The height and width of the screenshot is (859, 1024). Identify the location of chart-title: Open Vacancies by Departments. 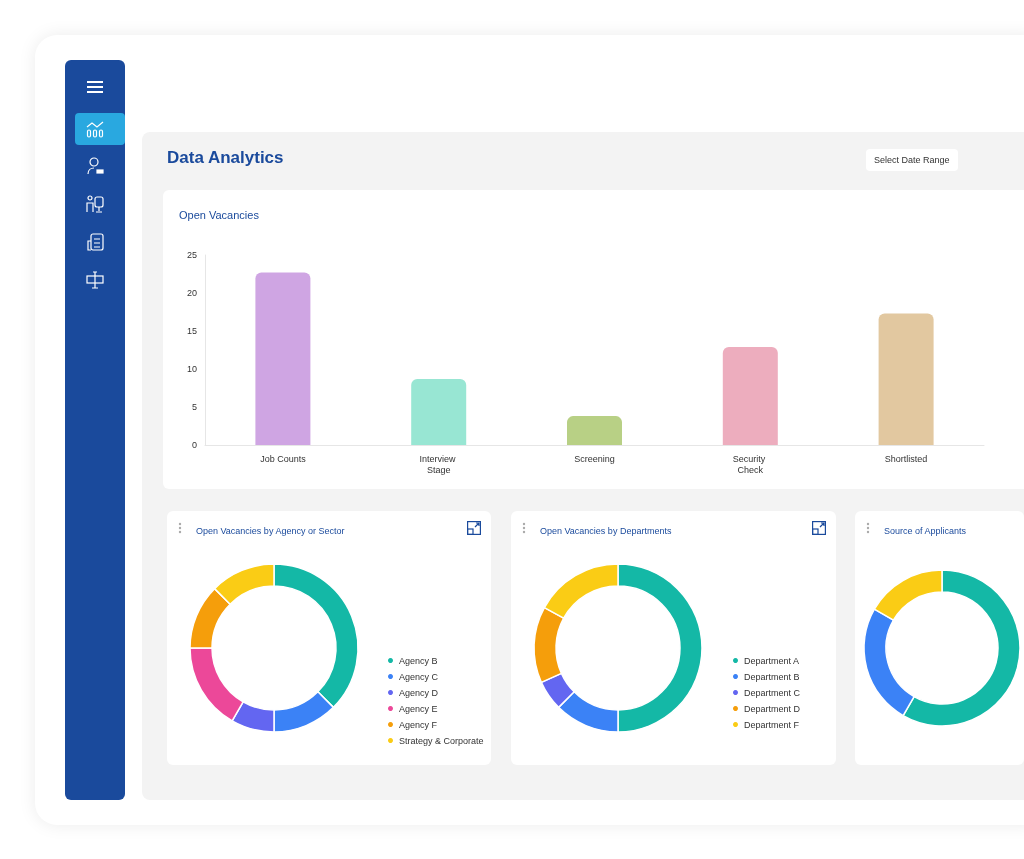
(606, 530).